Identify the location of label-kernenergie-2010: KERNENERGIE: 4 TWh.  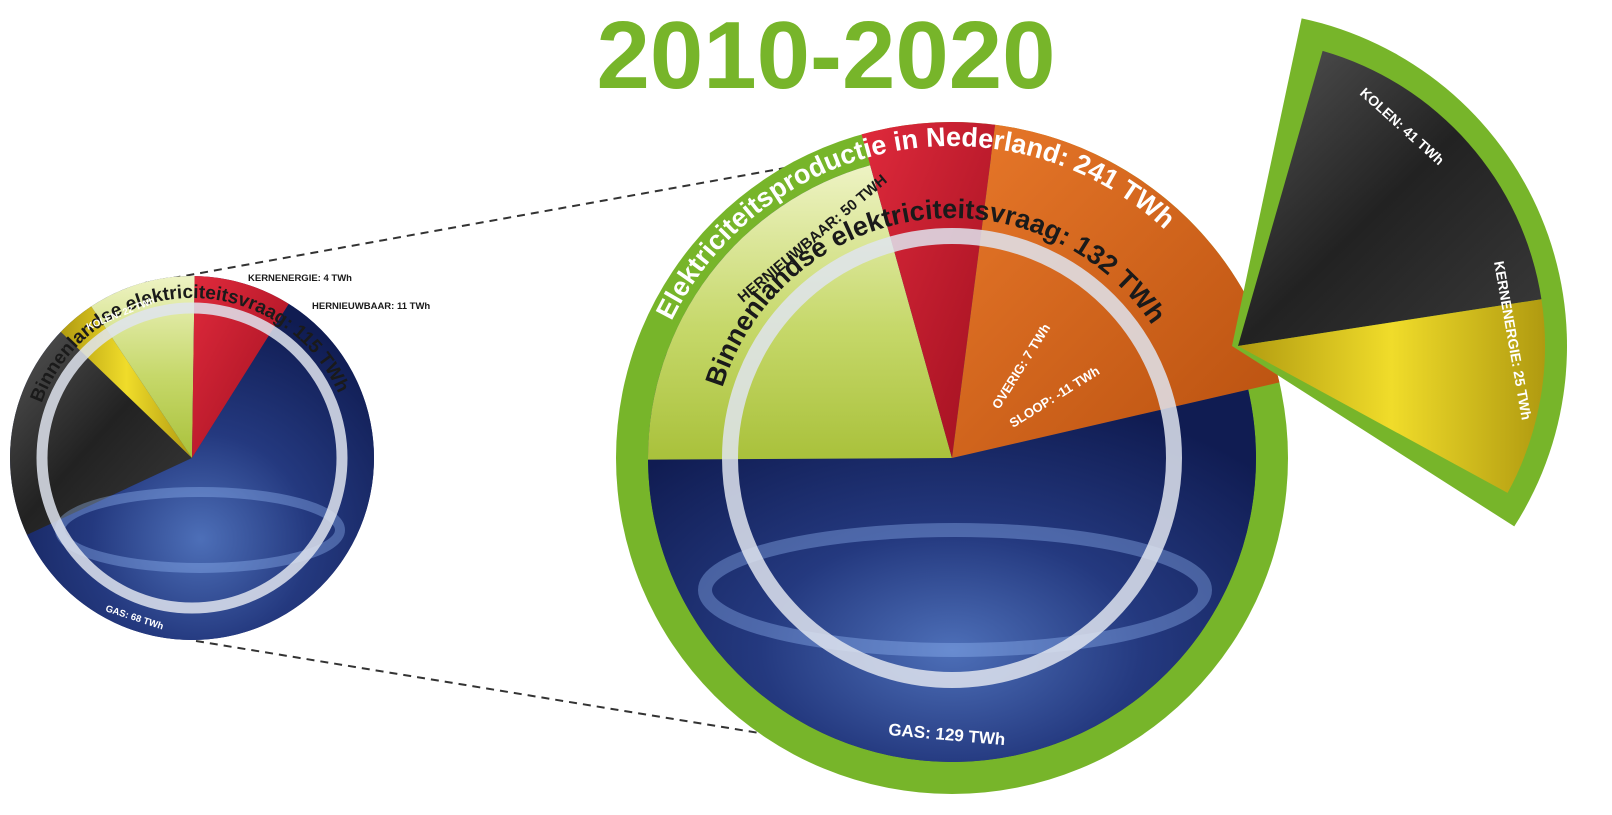
(300, 278).